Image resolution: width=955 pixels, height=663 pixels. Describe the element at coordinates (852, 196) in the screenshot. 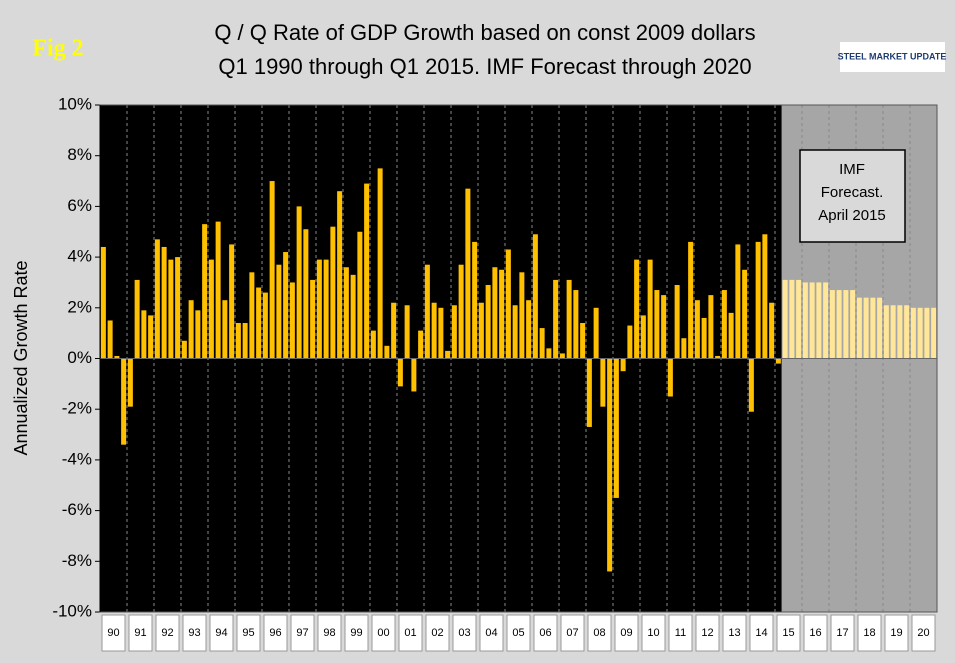

I see `annotation-box` at that location.